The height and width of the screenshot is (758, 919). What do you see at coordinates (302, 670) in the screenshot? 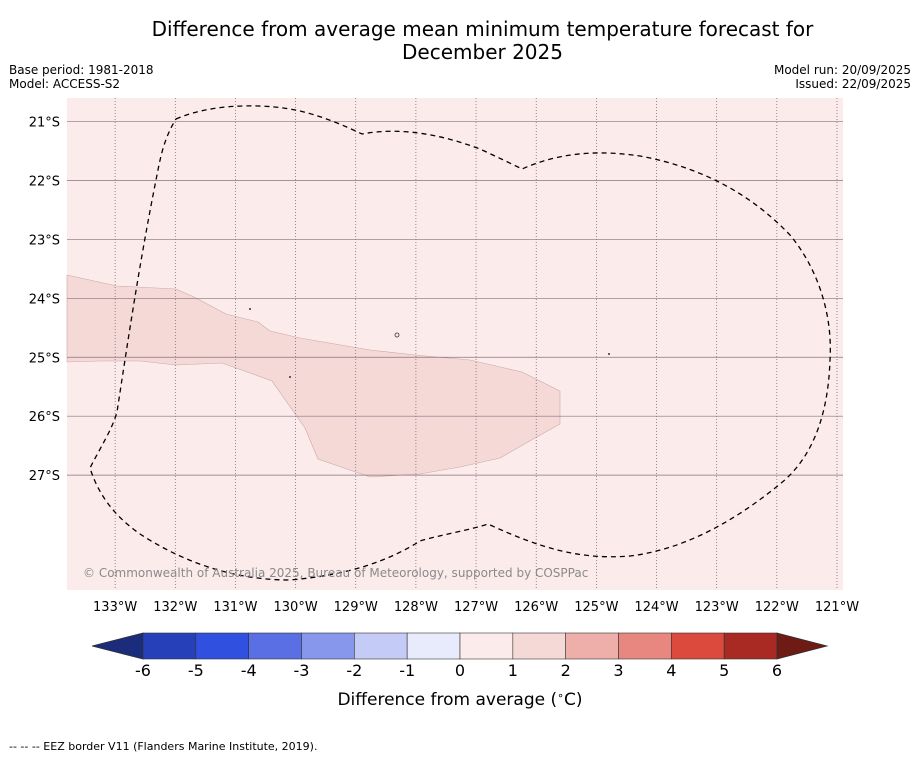
I see `colorbar-tick: -3` at bounding box center [302, 670].